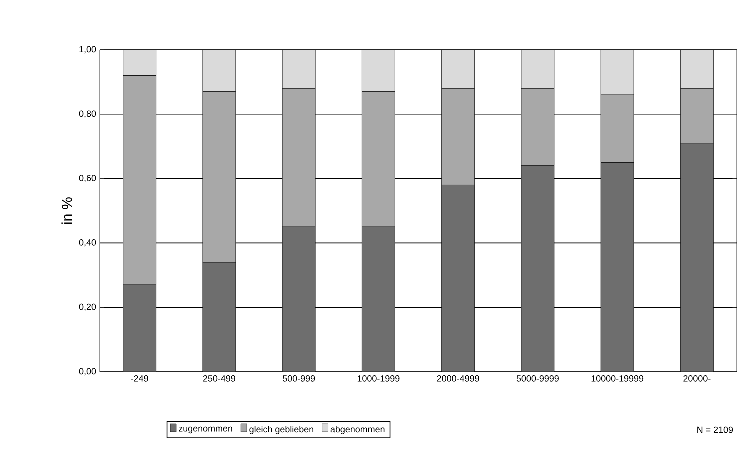 Image resolution: width=744 pixels, height=466 pixels. I want to click on legend-label: zugenommen, so click(205, 430).